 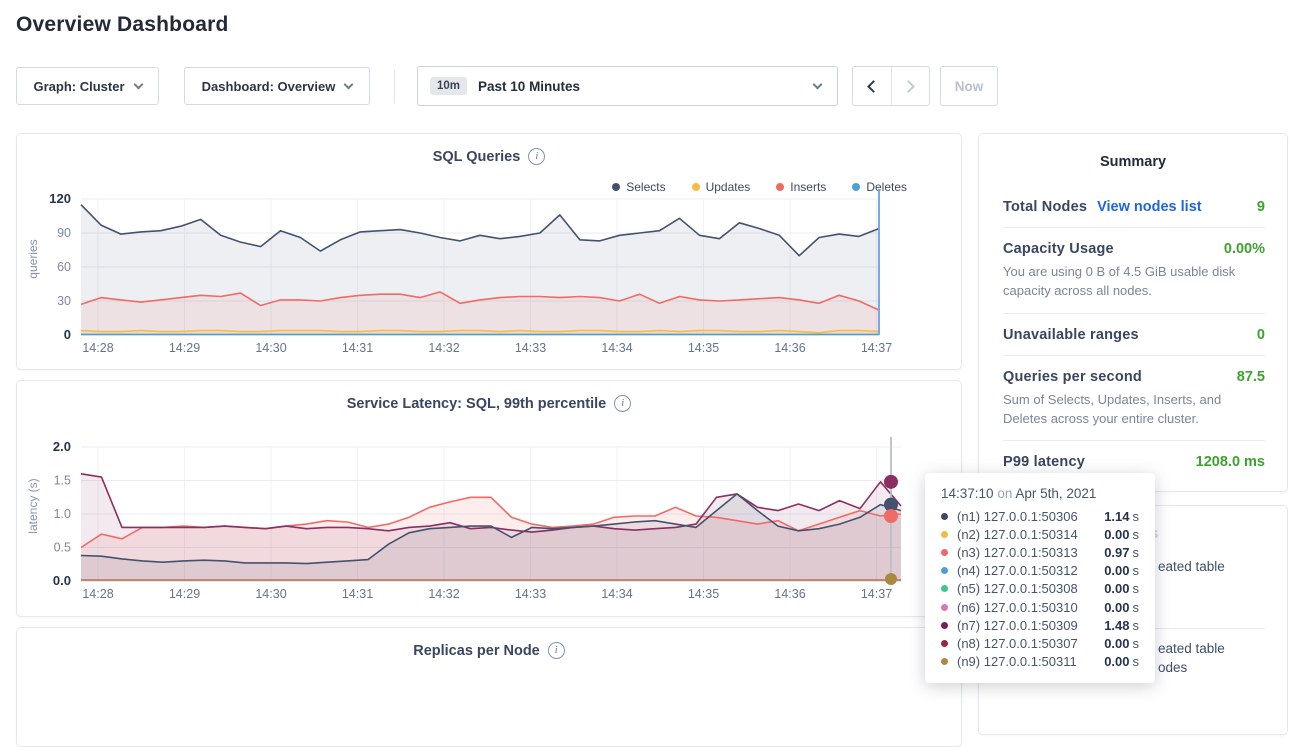 I want to click on prev-range-button, so click(x=872, y=86).